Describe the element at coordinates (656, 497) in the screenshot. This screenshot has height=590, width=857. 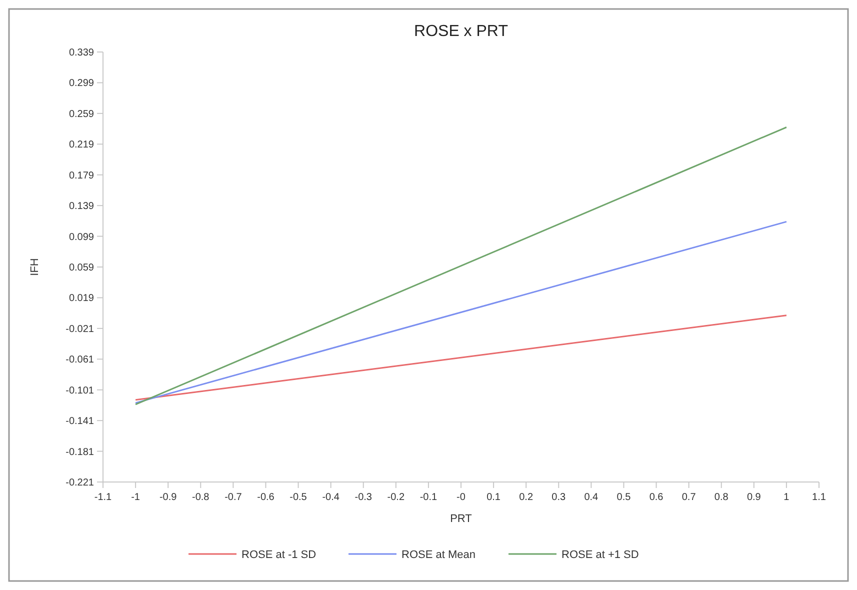
I see `x-tick-label: 0.6` at that location.